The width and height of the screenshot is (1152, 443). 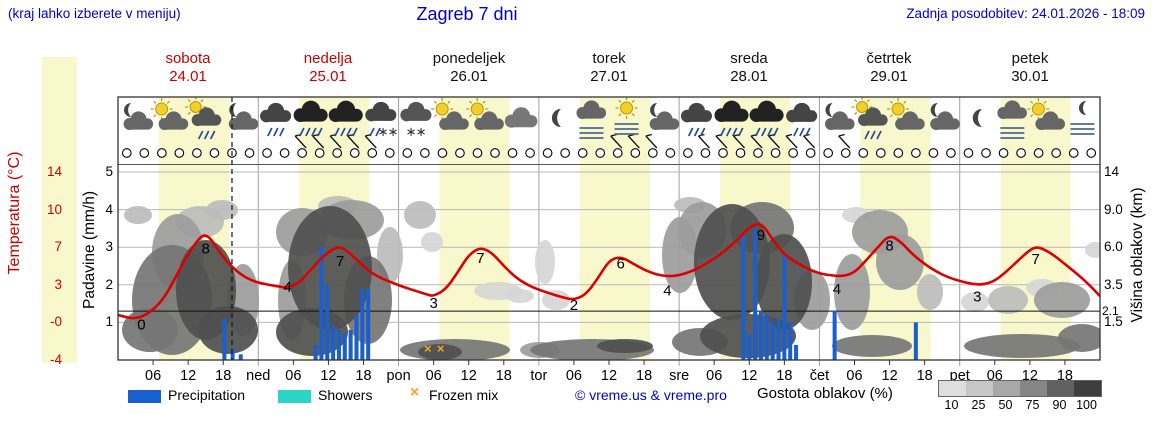 What do you see at coordinates (416, 120) in the screenshot?
I see `cloud-snow-icon: ∗ ∗` at bounding box center [416, 120].